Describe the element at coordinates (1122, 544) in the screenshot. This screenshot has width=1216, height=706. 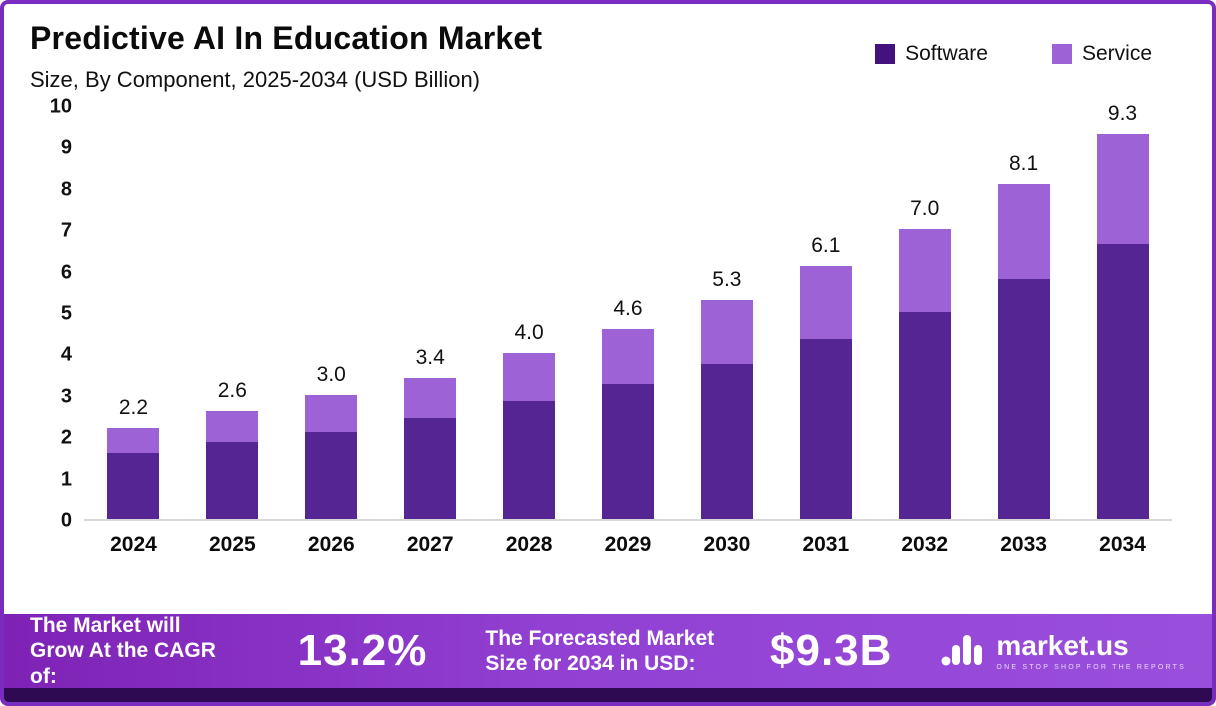
I see `x-tick-label: 2034` at that location.